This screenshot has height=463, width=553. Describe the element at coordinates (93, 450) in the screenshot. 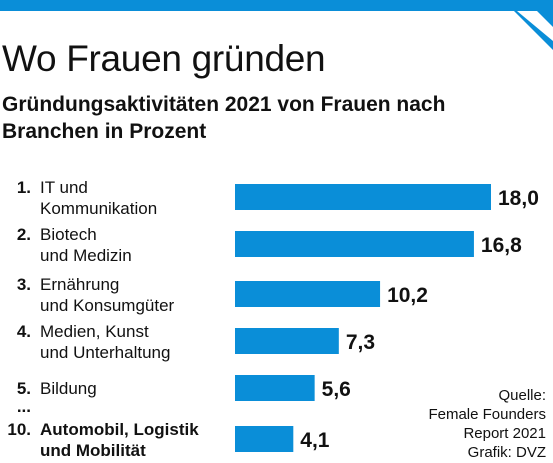

I see `category-label: und Mobilität` at that location.